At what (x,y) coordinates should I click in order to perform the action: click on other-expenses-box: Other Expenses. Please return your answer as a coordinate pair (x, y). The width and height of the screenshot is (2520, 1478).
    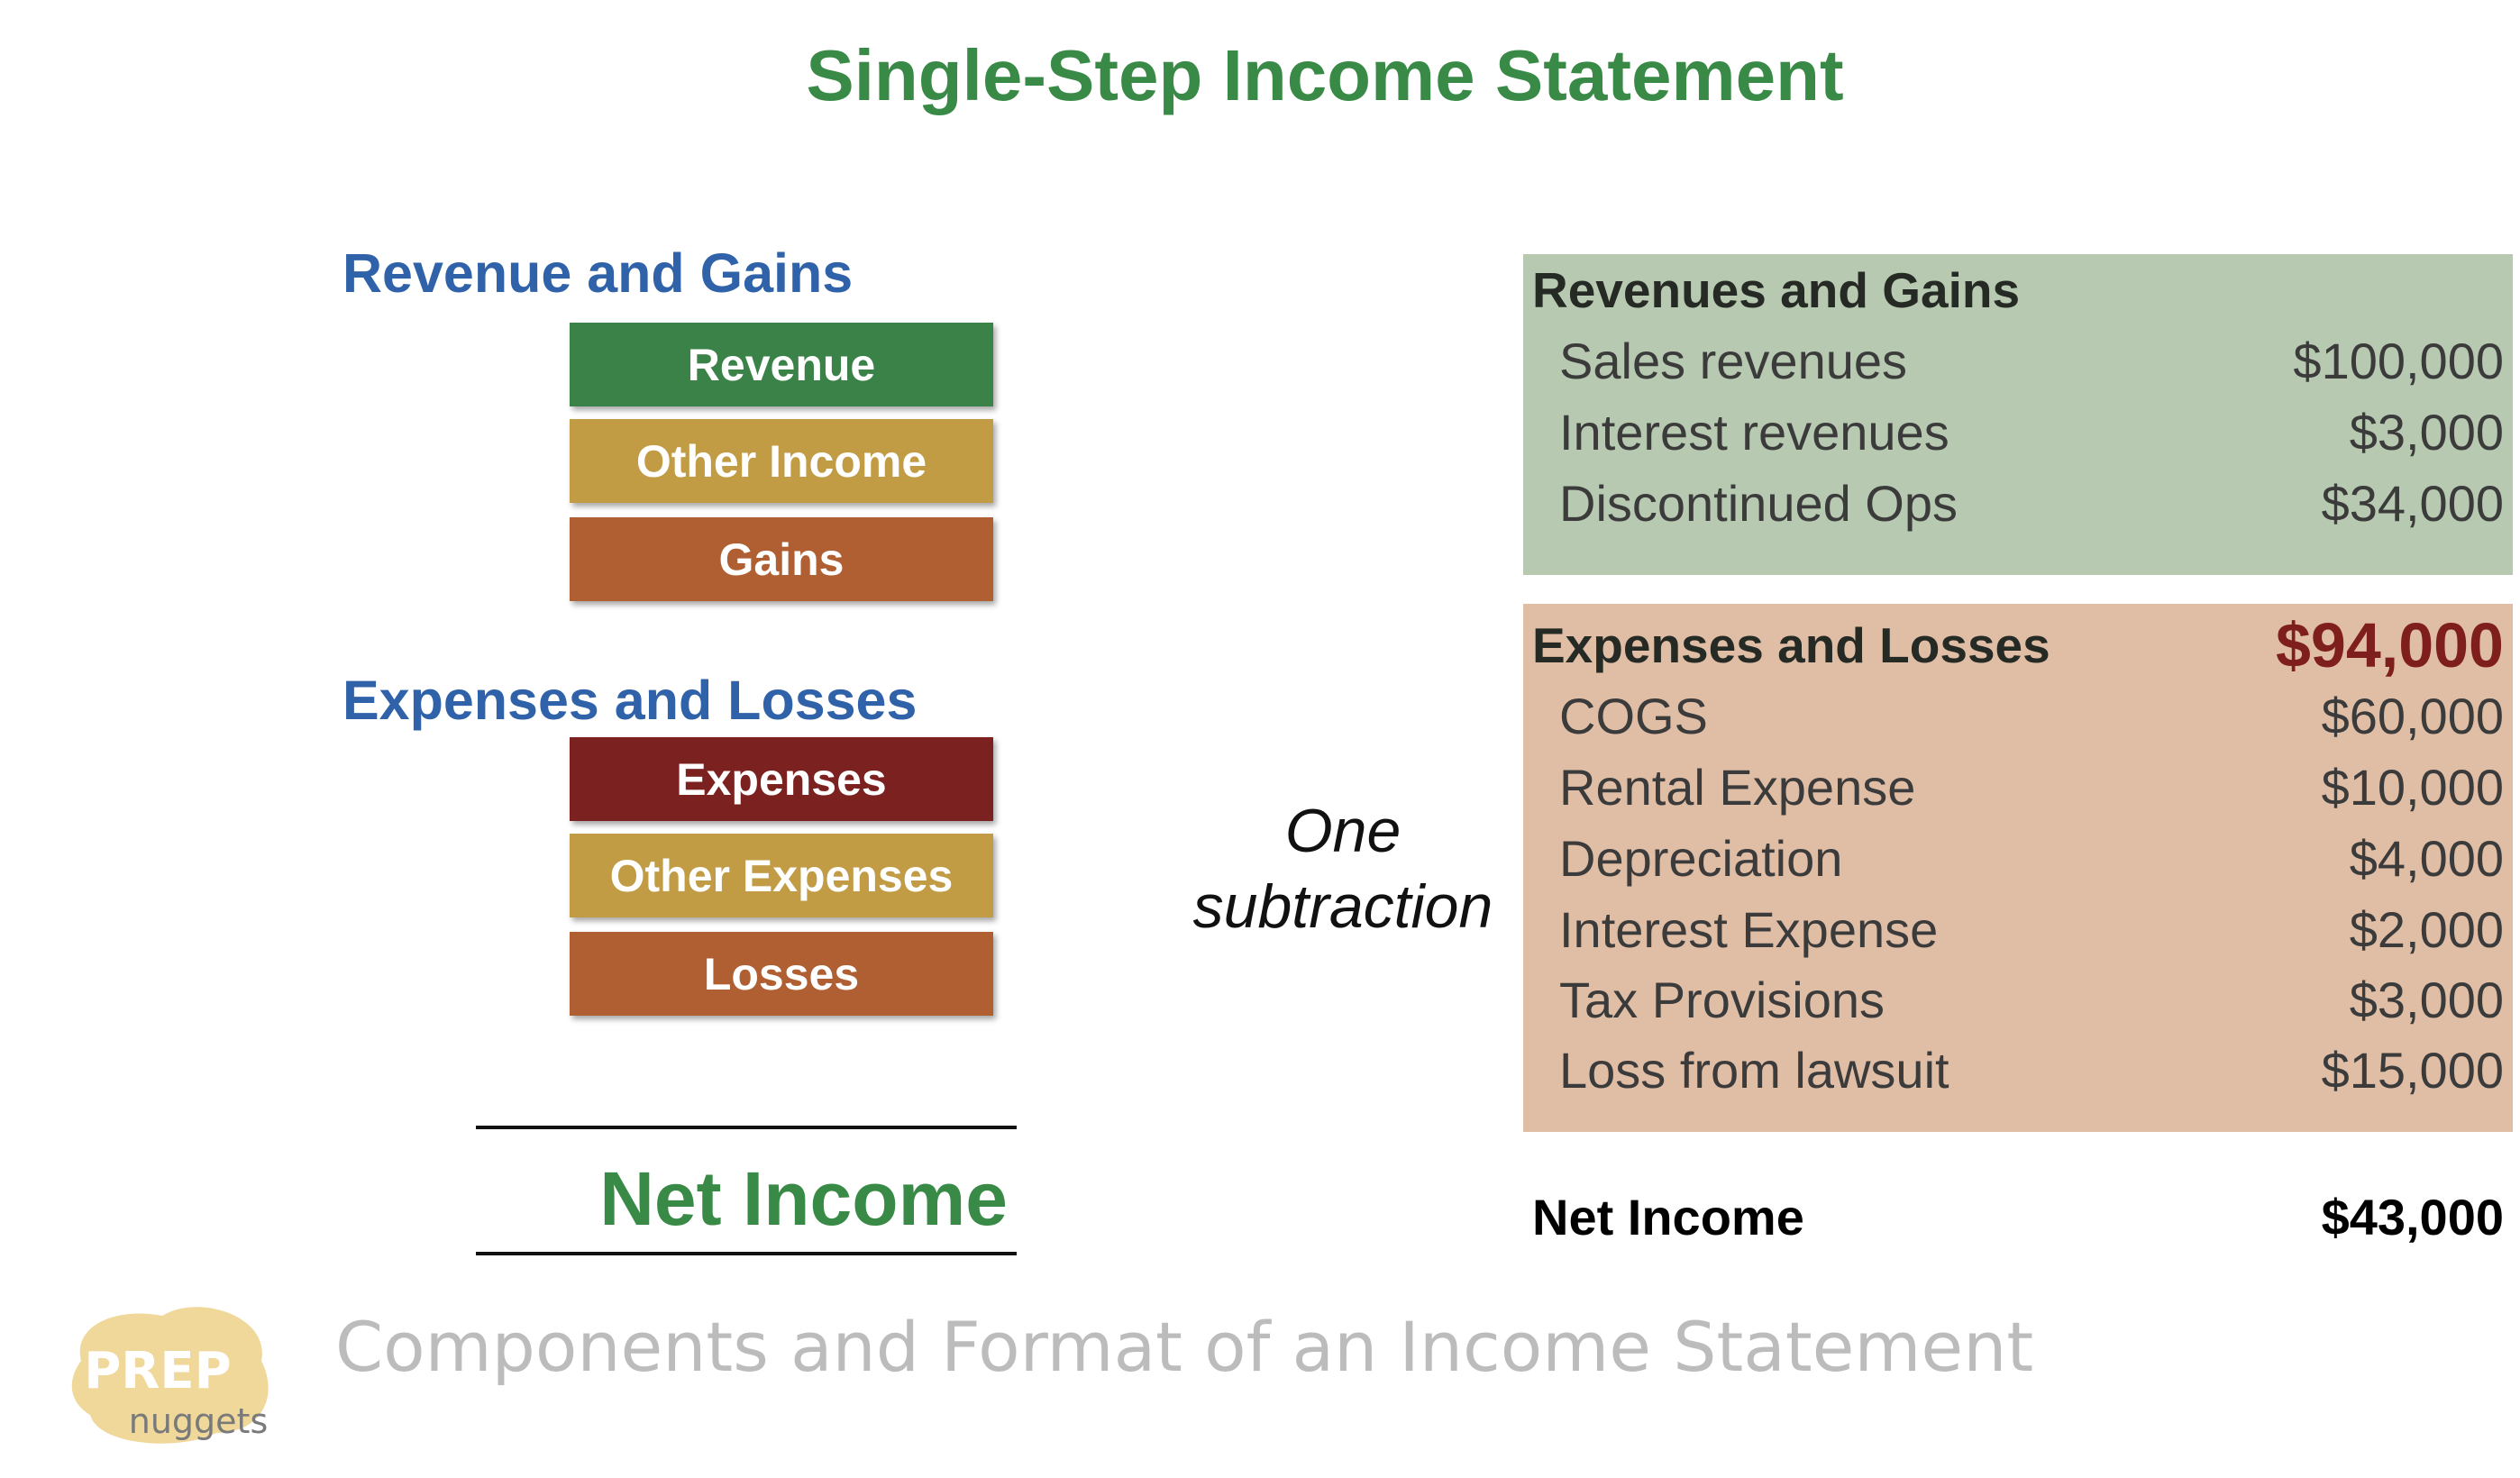
    Looking at the image, I should click on (781, 876).